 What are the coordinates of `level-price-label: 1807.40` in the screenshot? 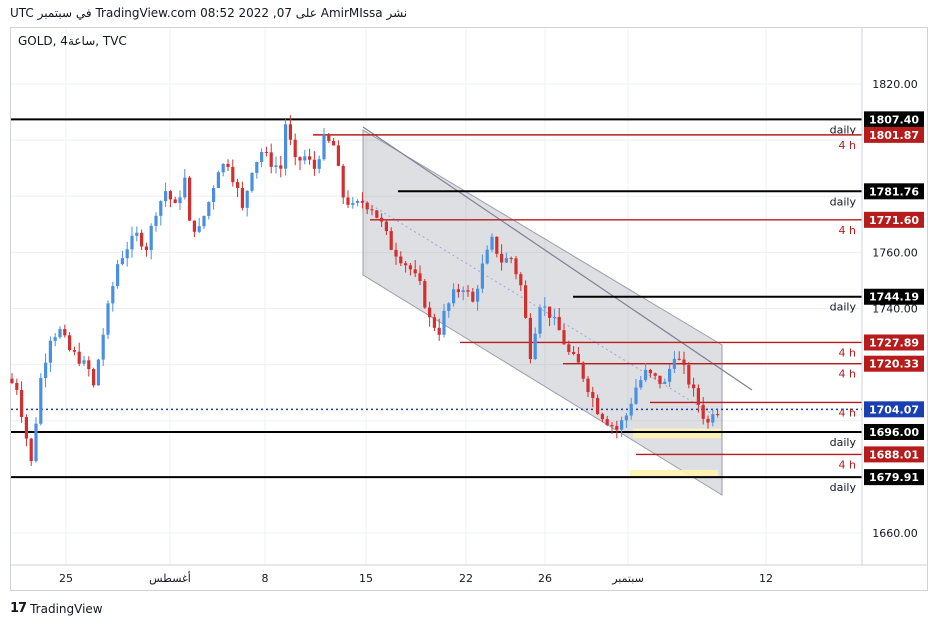 It's located at (894, 119).